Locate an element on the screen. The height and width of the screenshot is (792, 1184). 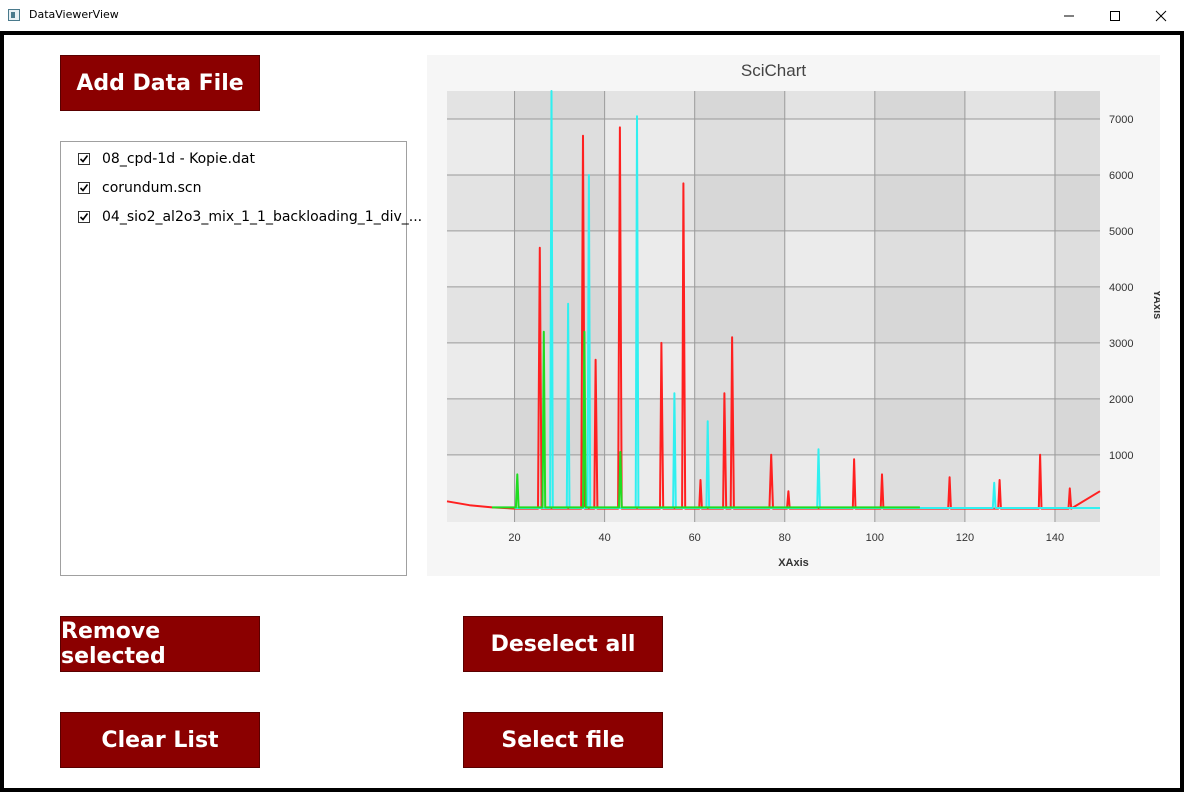
x-tick-label: 60 is located at coordinates (695, 538).